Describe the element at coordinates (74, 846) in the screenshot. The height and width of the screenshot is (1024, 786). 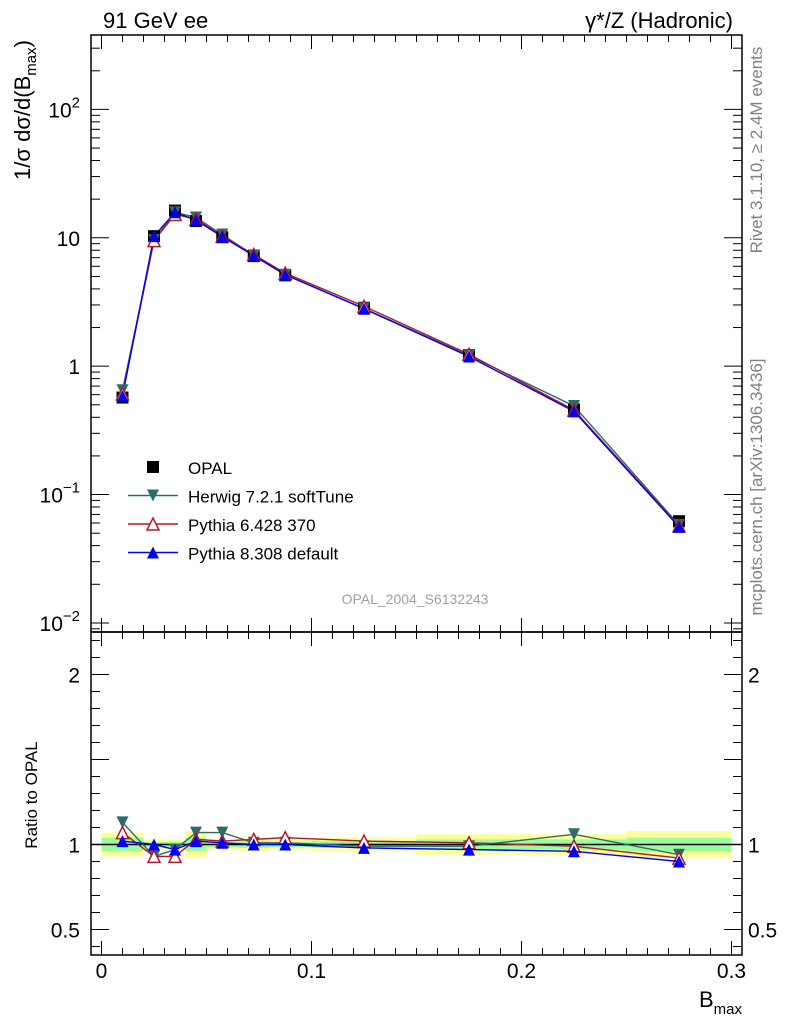
I see `ratio-y-tick-label: 1` at that location.